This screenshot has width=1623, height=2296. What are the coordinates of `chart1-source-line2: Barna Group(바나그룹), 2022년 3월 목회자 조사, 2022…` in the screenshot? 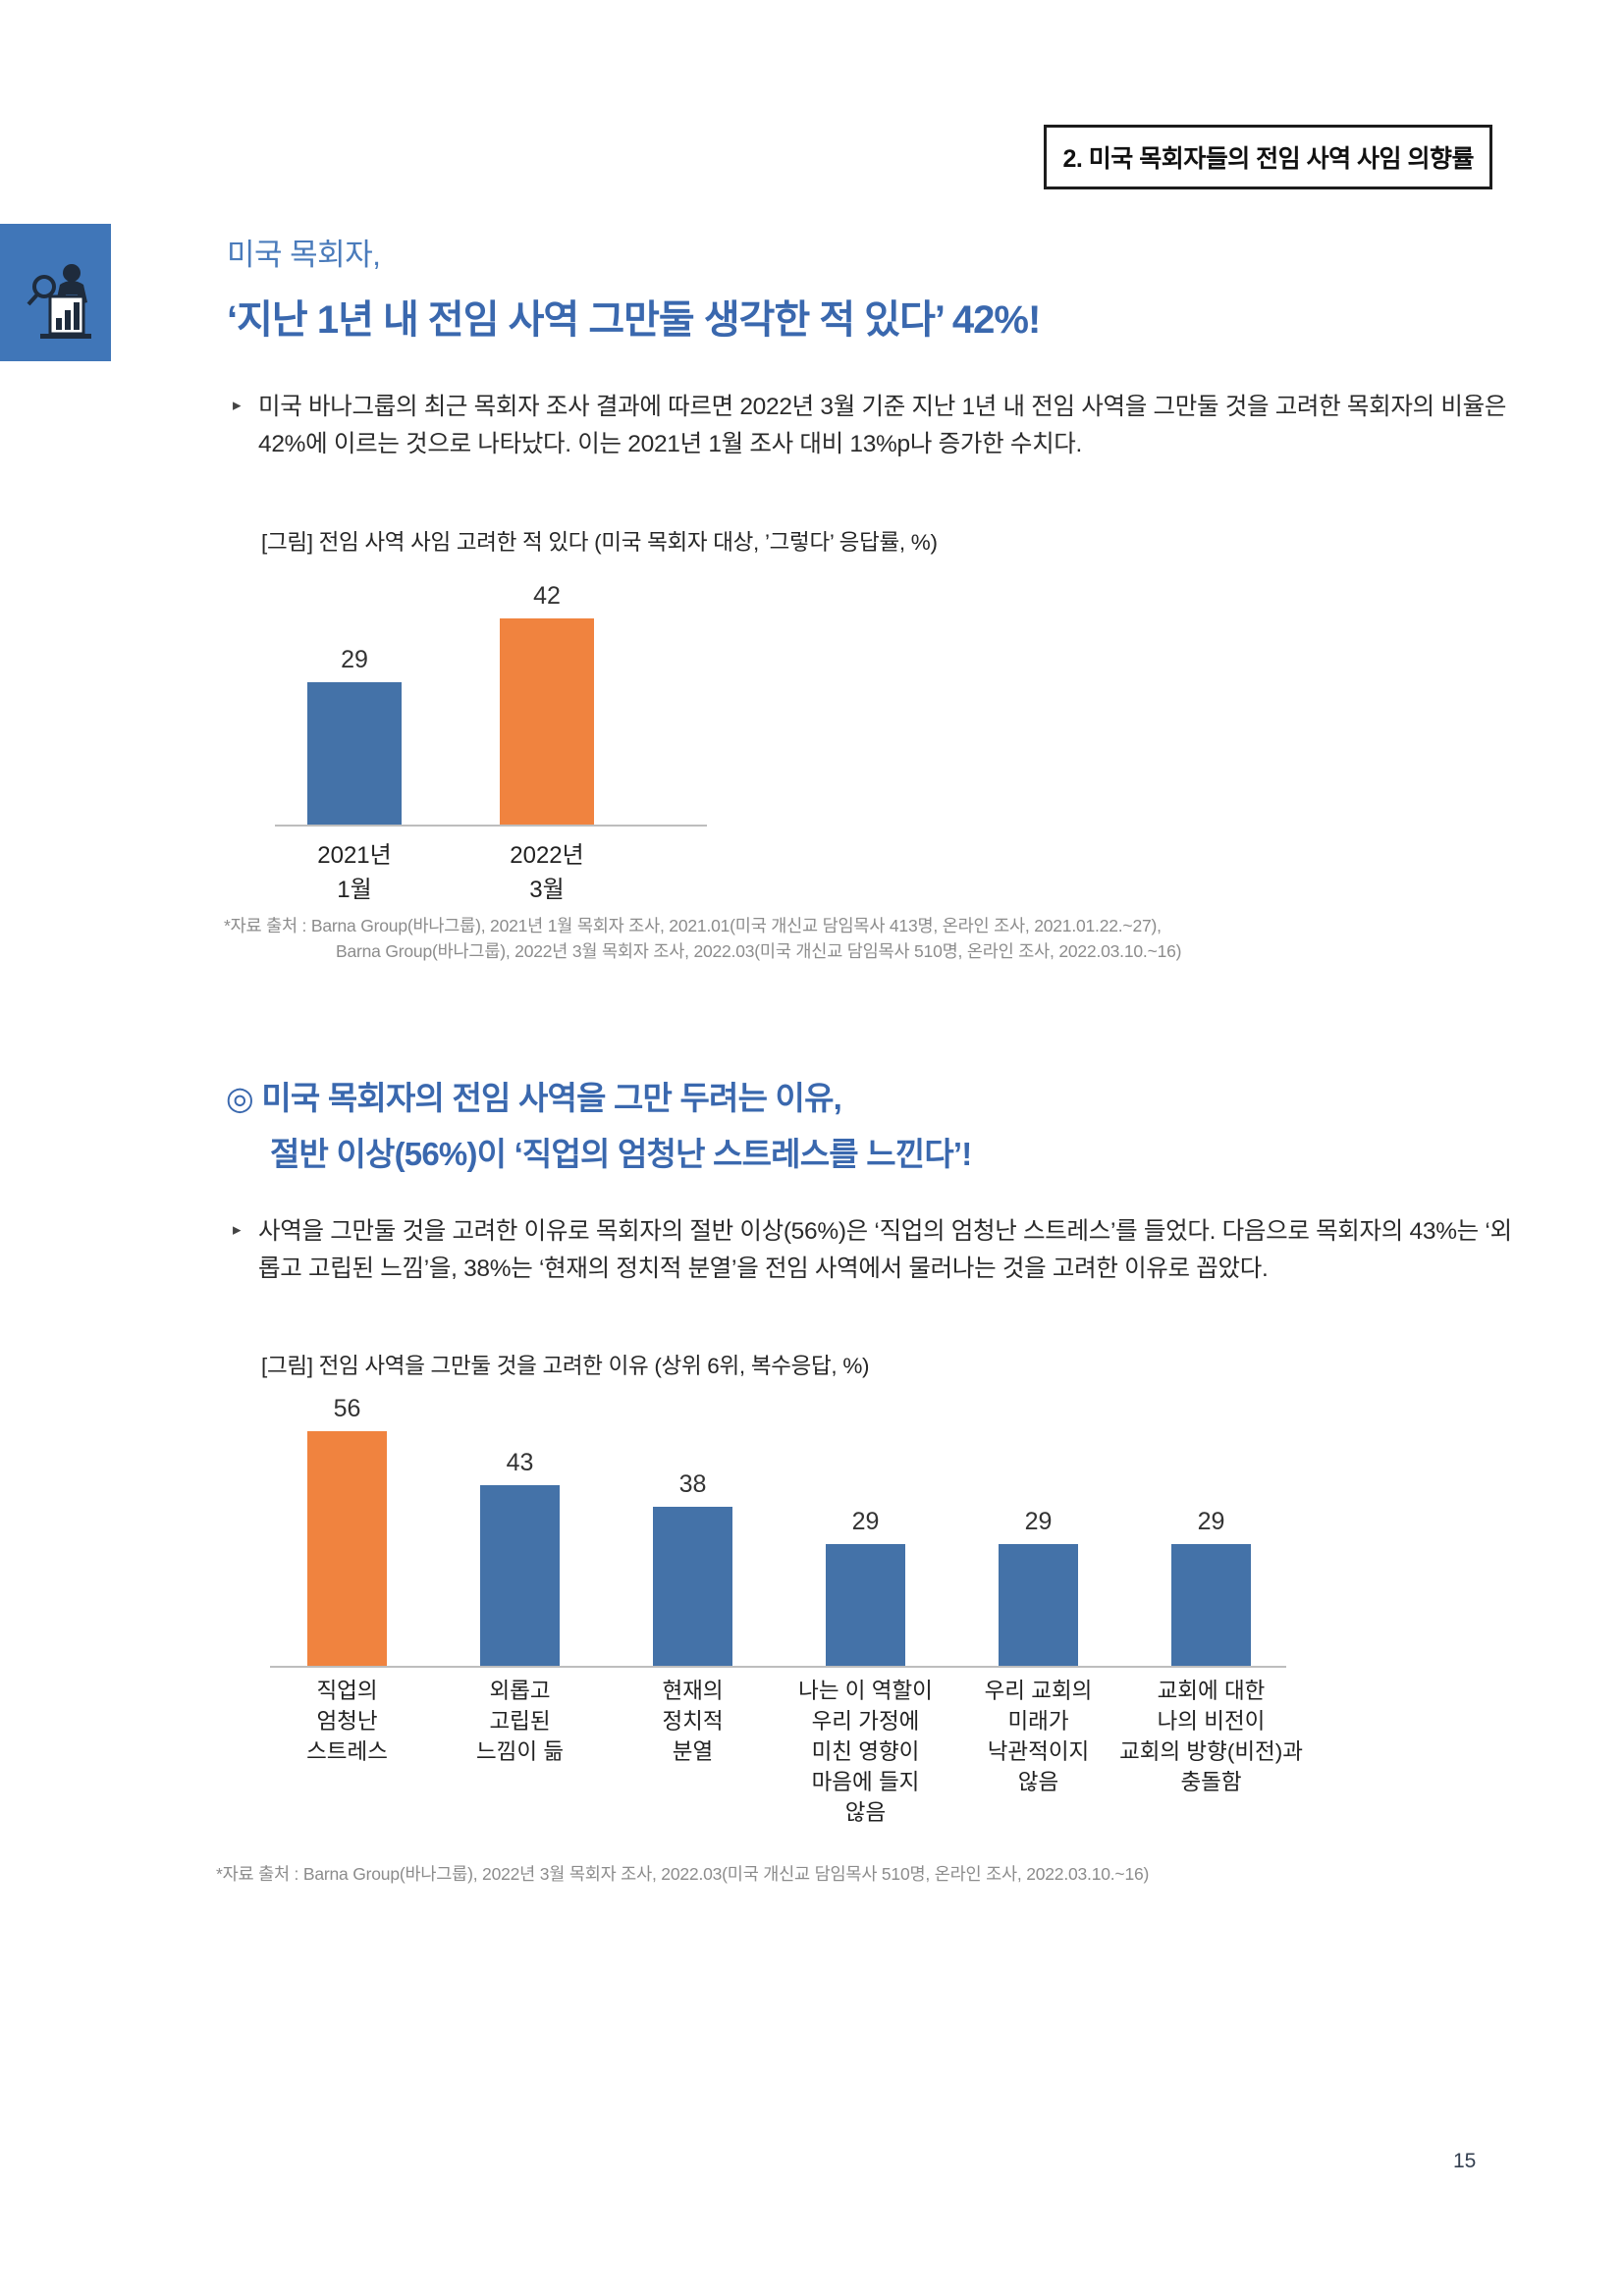 It's located at (759, 951).